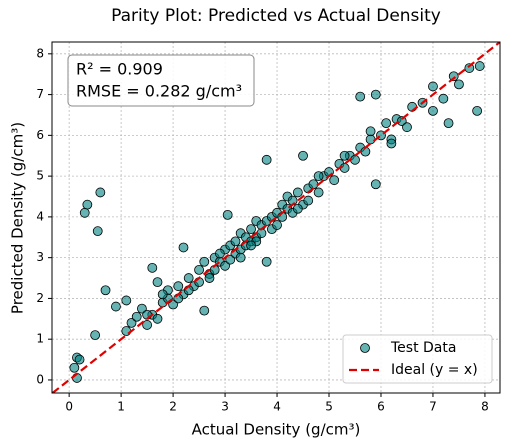 The width and height of the screenshot is (510, 446). What do you see at coordinates (121, 407) in the screenshot?
I see `x-tick-label: 1` at bounding box center [121, 407].